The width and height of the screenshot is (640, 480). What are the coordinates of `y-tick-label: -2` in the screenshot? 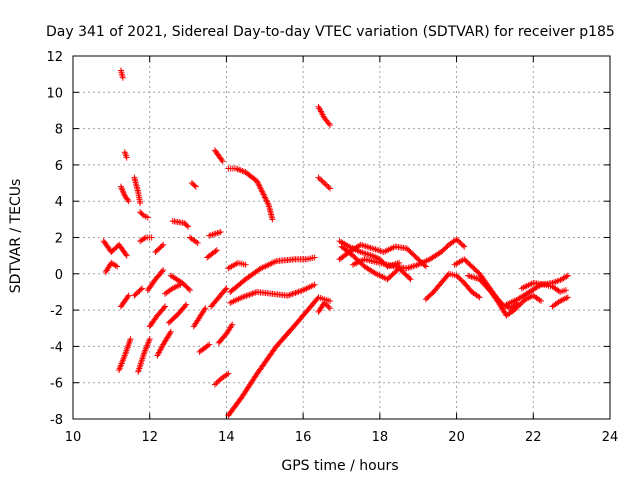 It's located at (56, 311).